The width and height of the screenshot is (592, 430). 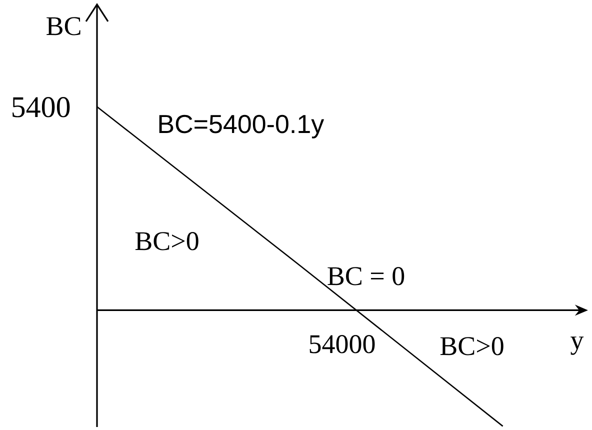 What do you see at coordinates (241, 126) in the screenshot?
I see `annotation: BC=5400-0.1y` at bounding box center [241, 126].